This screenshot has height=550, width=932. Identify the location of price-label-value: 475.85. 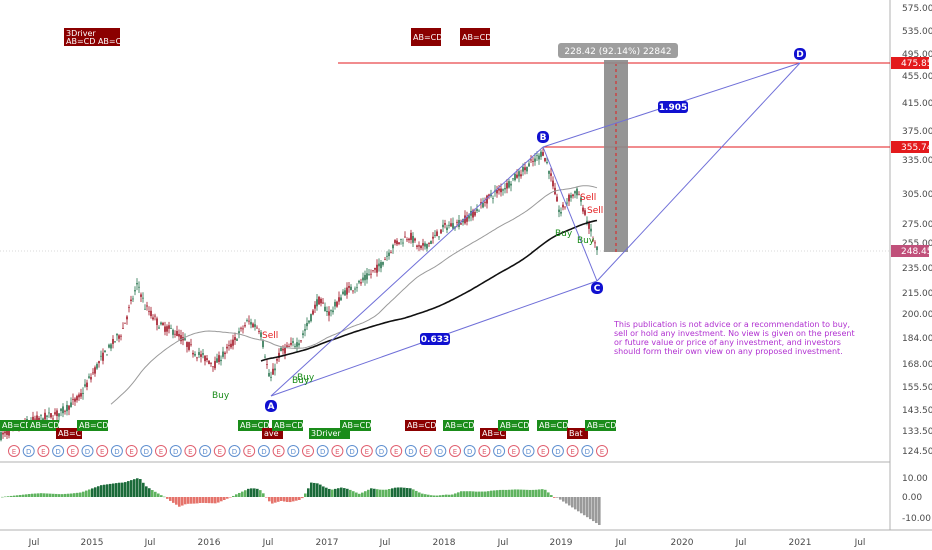
(916, 64).